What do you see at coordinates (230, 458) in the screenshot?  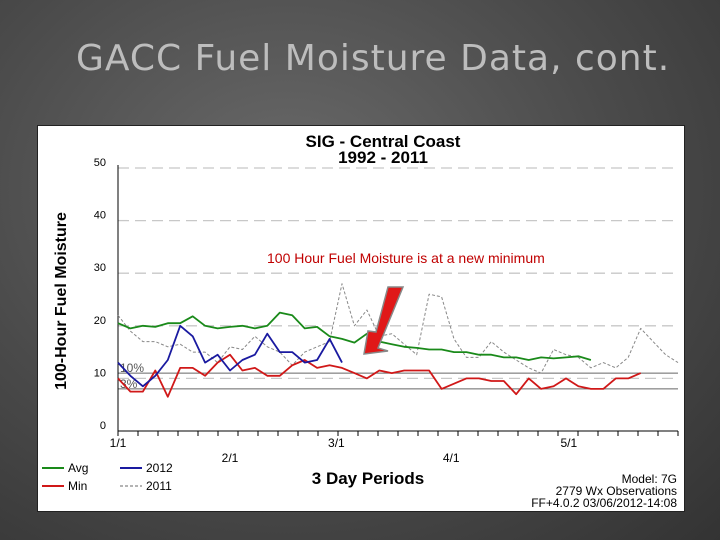 I see `x-tick-label: 2/1` at bounding box center [230, 458].